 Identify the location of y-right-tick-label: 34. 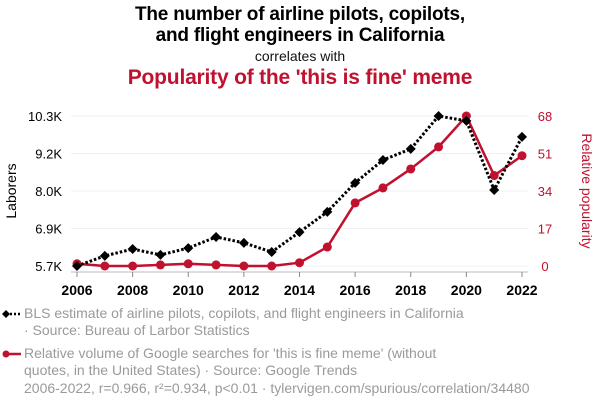
(545, 191).